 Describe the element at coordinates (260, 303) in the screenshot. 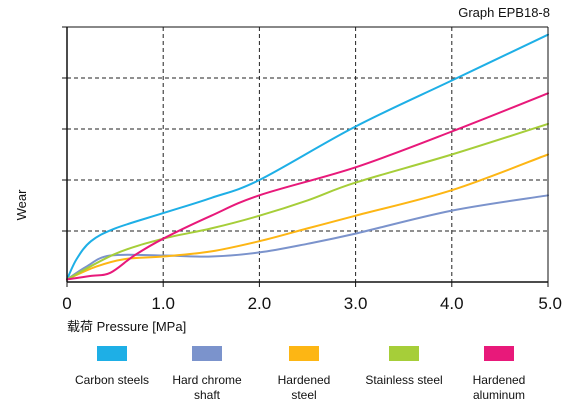

I see `x-tick-label: 2.0` at that location.